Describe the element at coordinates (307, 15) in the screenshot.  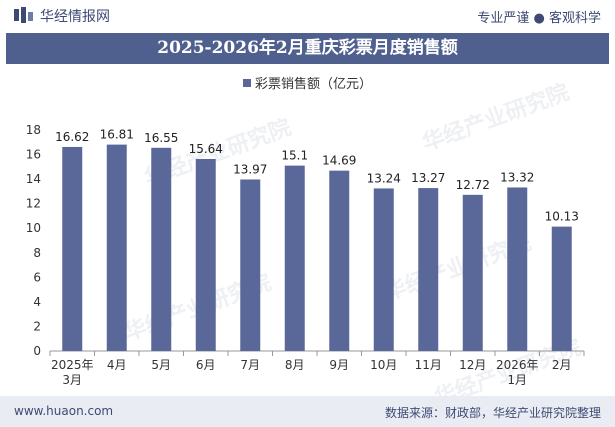
I see `top-bar: 华经情报网 专业严谨 ● 客观科学` at that location.